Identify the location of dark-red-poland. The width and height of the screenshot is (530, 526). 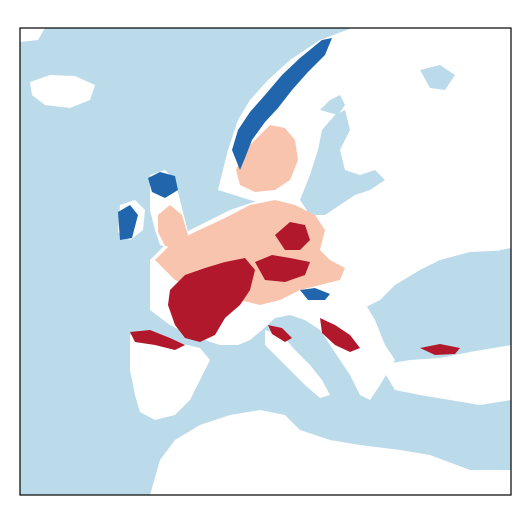
(292, 236).